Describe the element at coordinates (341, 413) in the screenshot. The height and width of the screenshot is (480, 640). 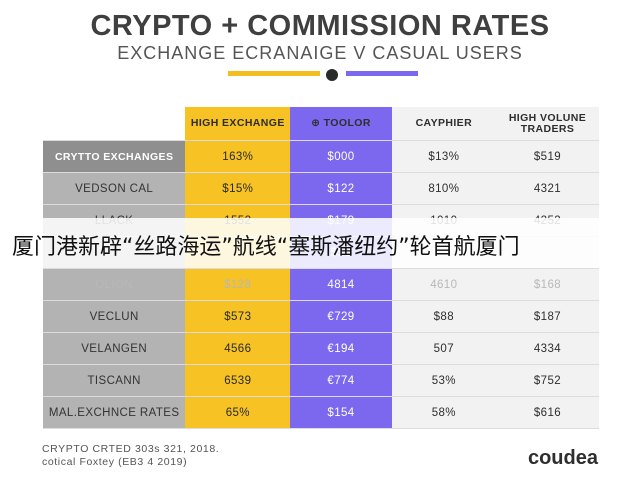
I see `table-cell: $154` at that location.